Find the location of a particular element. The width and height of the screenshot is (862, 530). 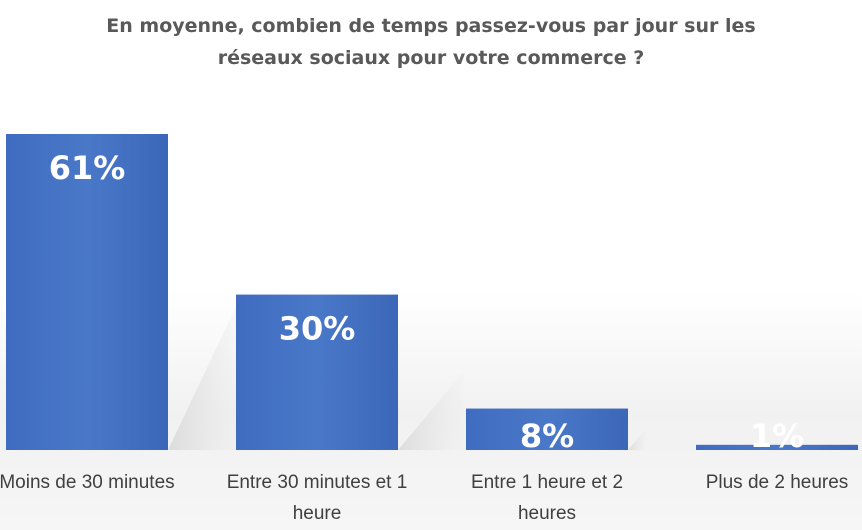

data-label-2: 30% is located at coordinates (317, 329).